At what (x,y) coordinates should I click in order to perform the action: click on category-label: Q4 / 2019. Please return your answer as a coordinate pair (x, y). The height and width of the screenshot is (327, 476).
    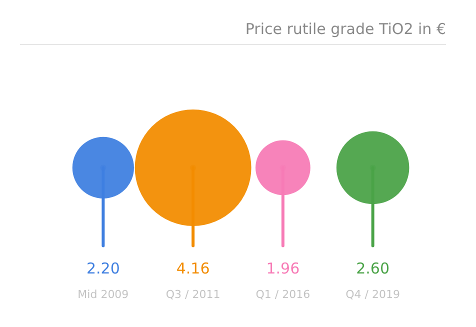
    Looking at the image, I should click on (373, 295).